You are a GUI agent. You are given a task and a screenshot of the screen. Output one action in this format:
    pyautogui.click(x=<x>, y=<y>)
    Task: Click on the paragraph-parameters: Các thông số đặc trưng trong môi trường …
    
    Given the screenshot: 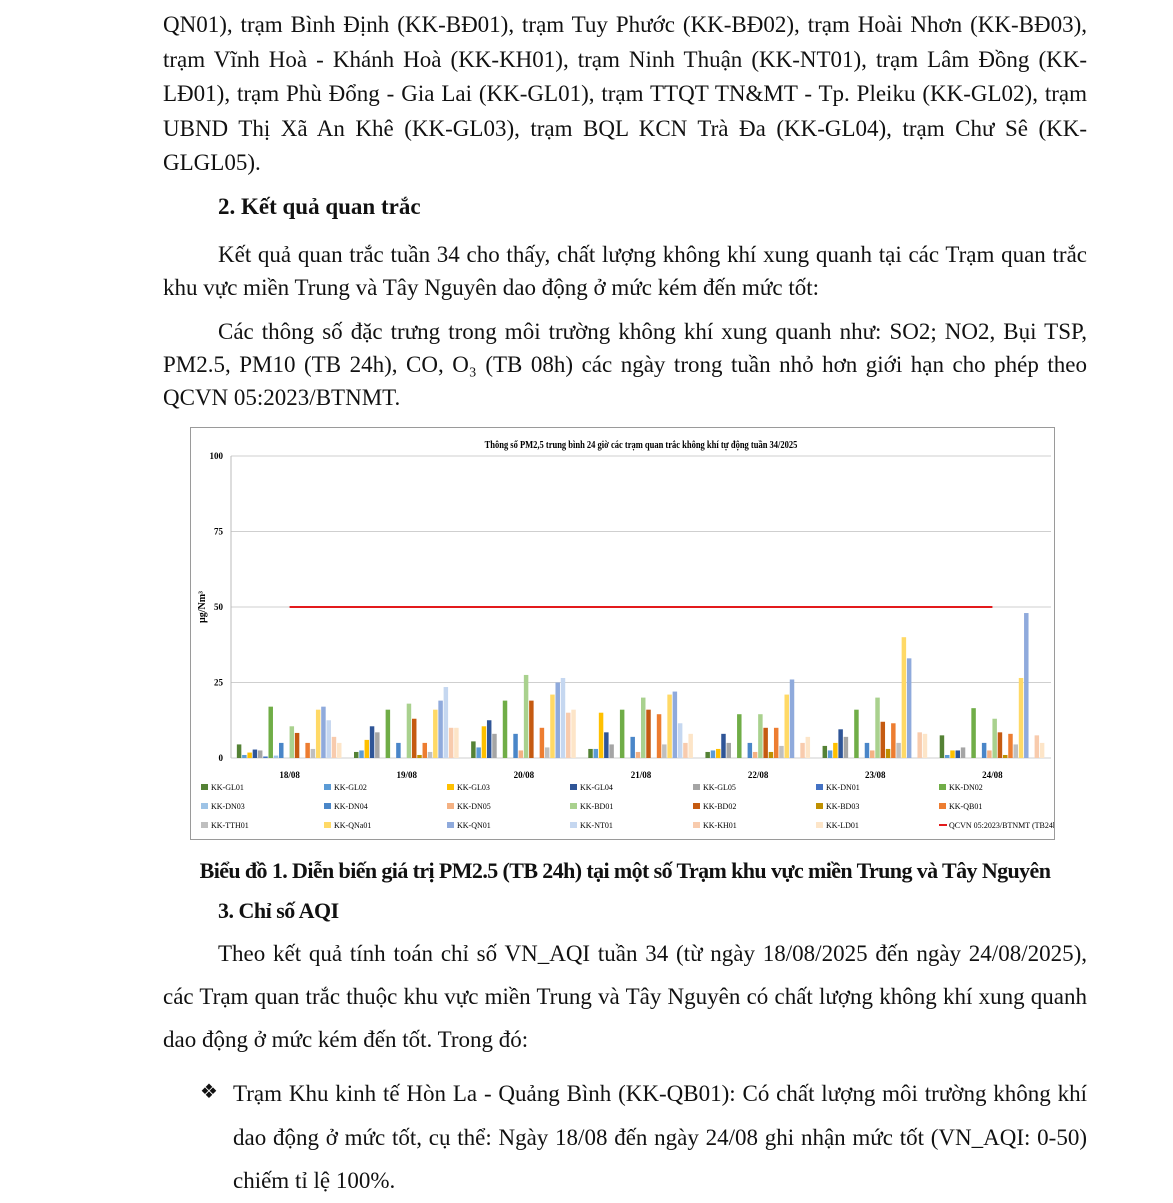 What is the action you would take?
    pyautogui.click(x=625, y=364)
    